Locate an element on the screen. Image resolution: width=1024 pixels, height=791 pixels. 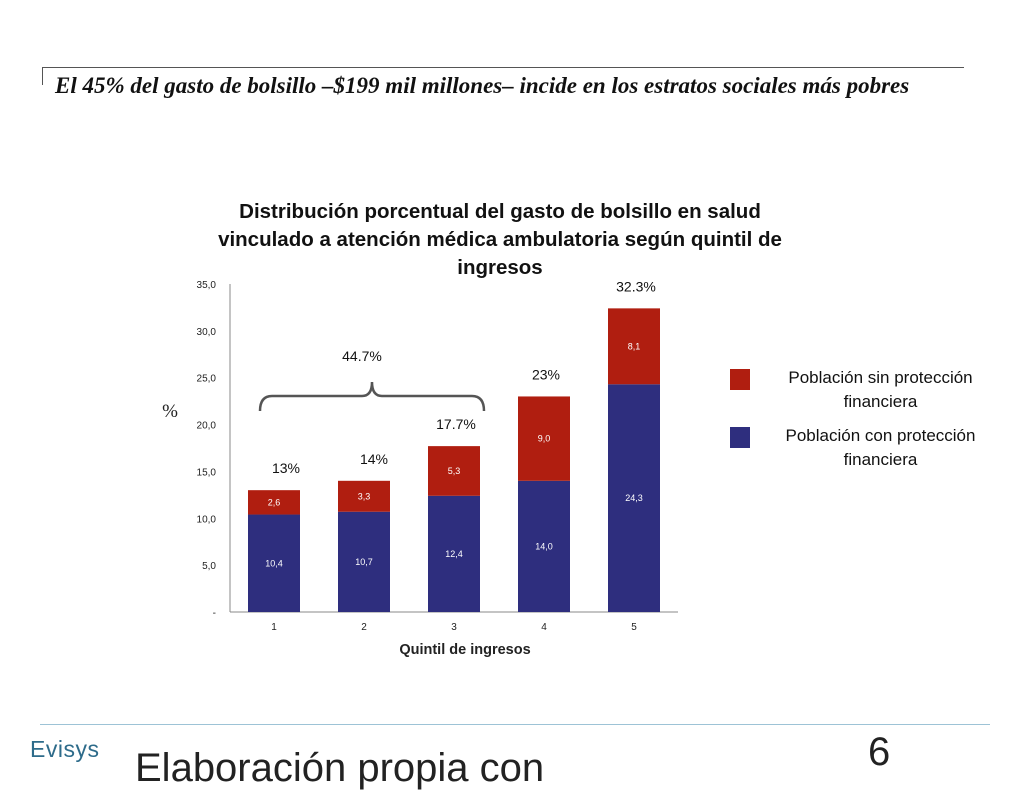
bar-data-label: 10,4 is located at coordinates (274, 563).